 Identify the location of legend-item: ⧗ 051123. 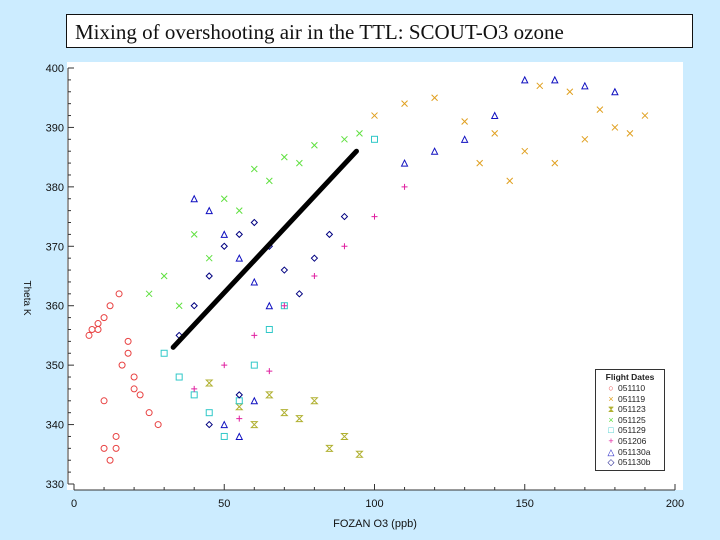
(630, 409).